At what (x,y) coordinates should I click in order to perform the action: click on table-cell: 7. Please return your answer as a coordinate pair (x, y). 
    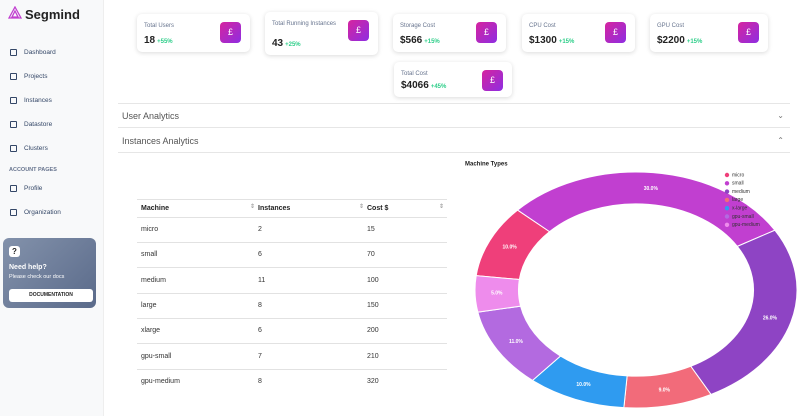
    Looking at the image, I should click on (260, 356).